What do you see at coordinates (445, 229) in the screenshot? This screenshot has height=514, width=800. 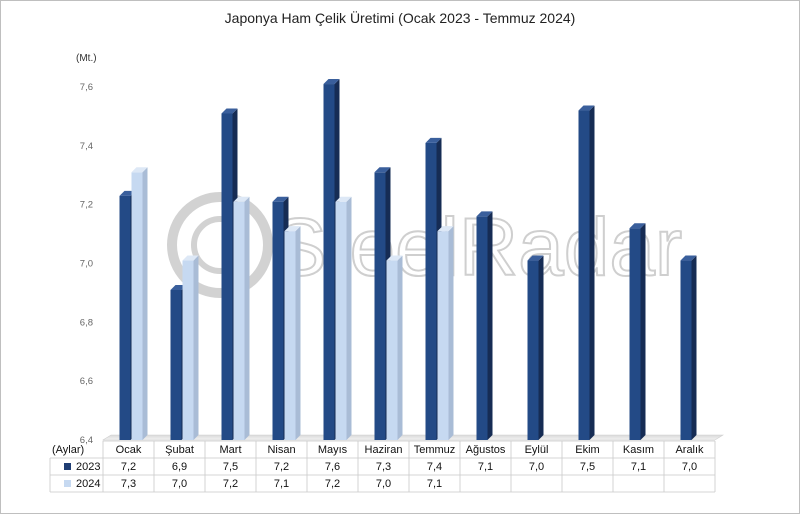 I see `bar-2024-7-top` at bounding box center [445, 229].